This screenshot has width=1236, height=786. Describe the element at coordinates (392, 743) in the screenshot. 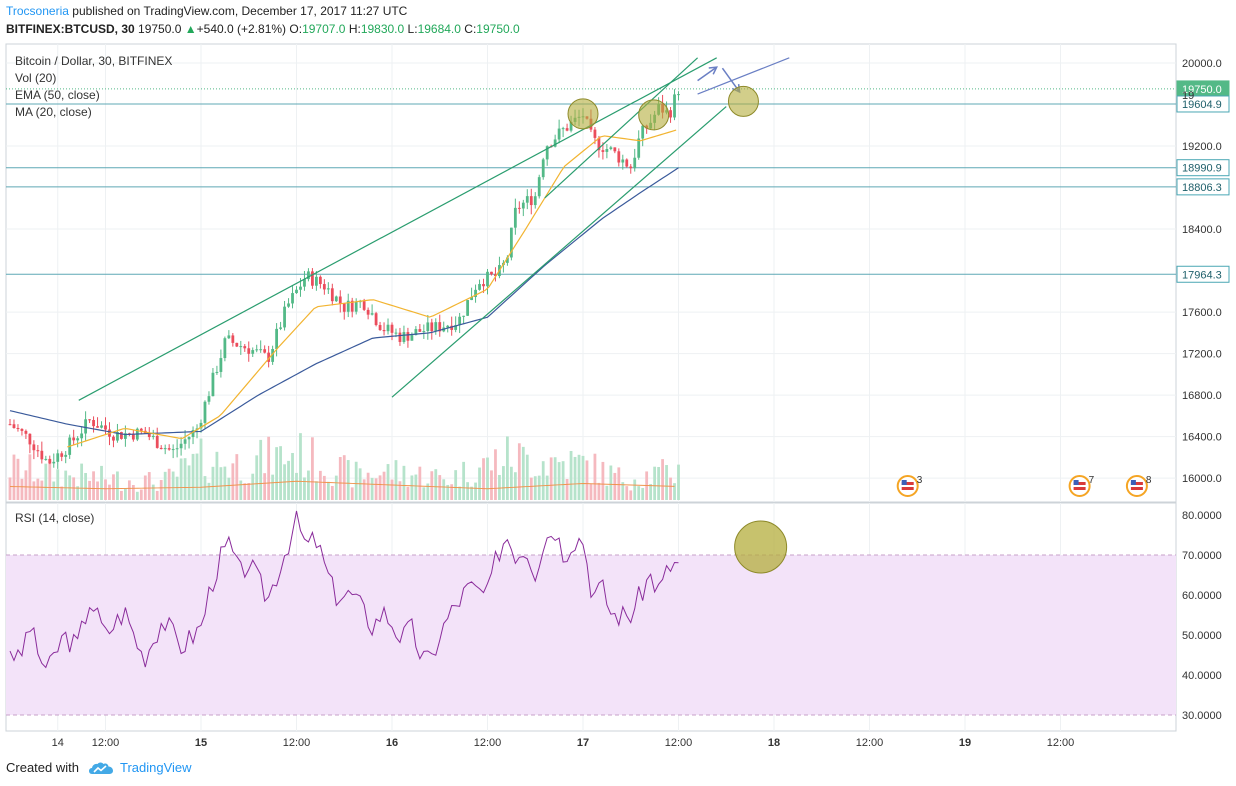

I see `time-tick-label: 16` at that location.